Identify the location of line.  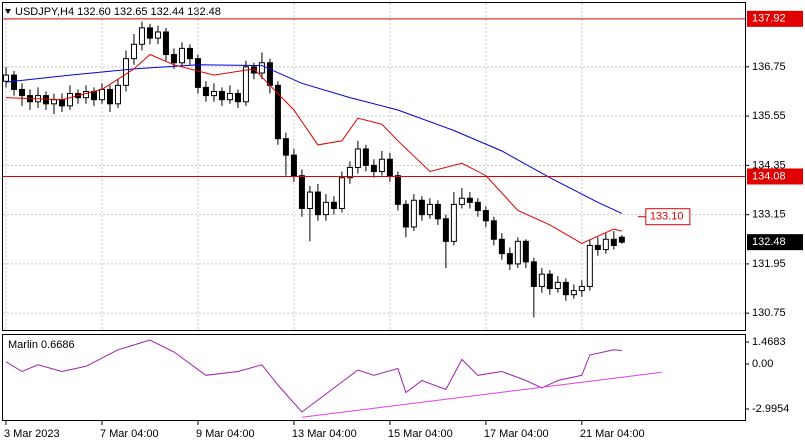
(313, 376).